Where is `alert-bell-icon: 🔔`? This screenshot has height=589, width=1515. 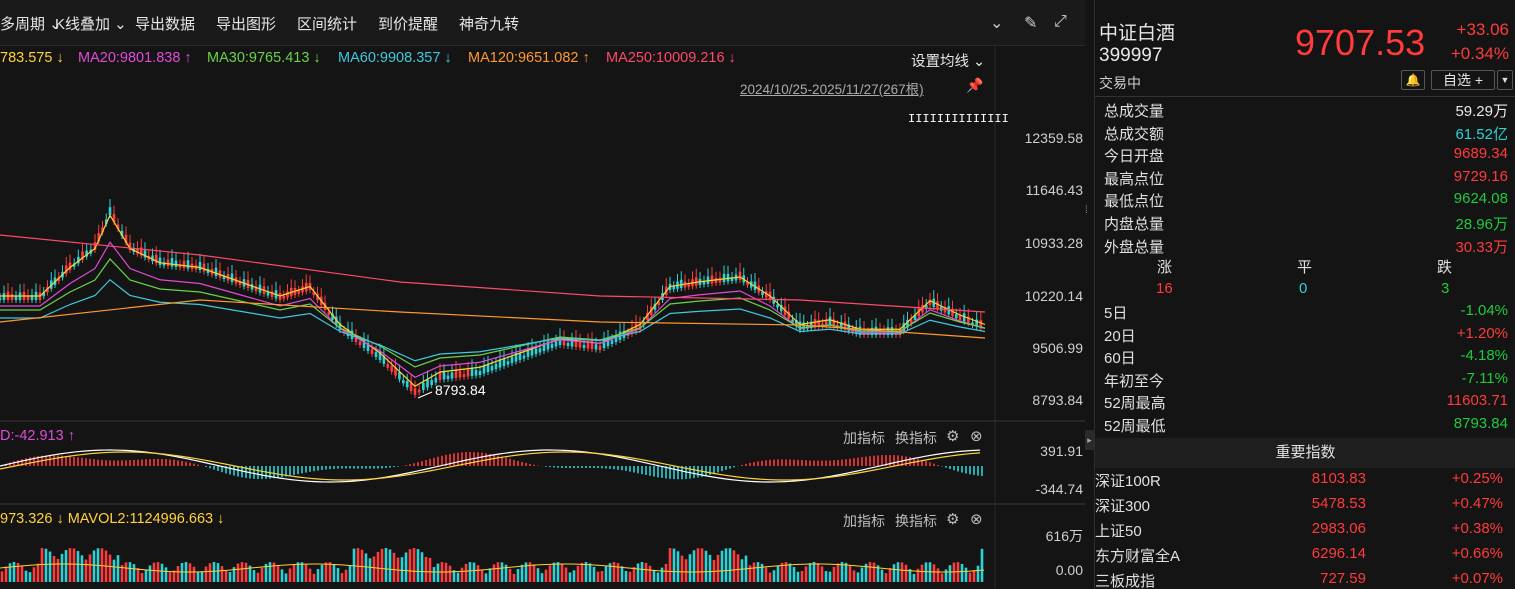
alert-bell-icon: 🔔 is located at coordinates (1413, 80).